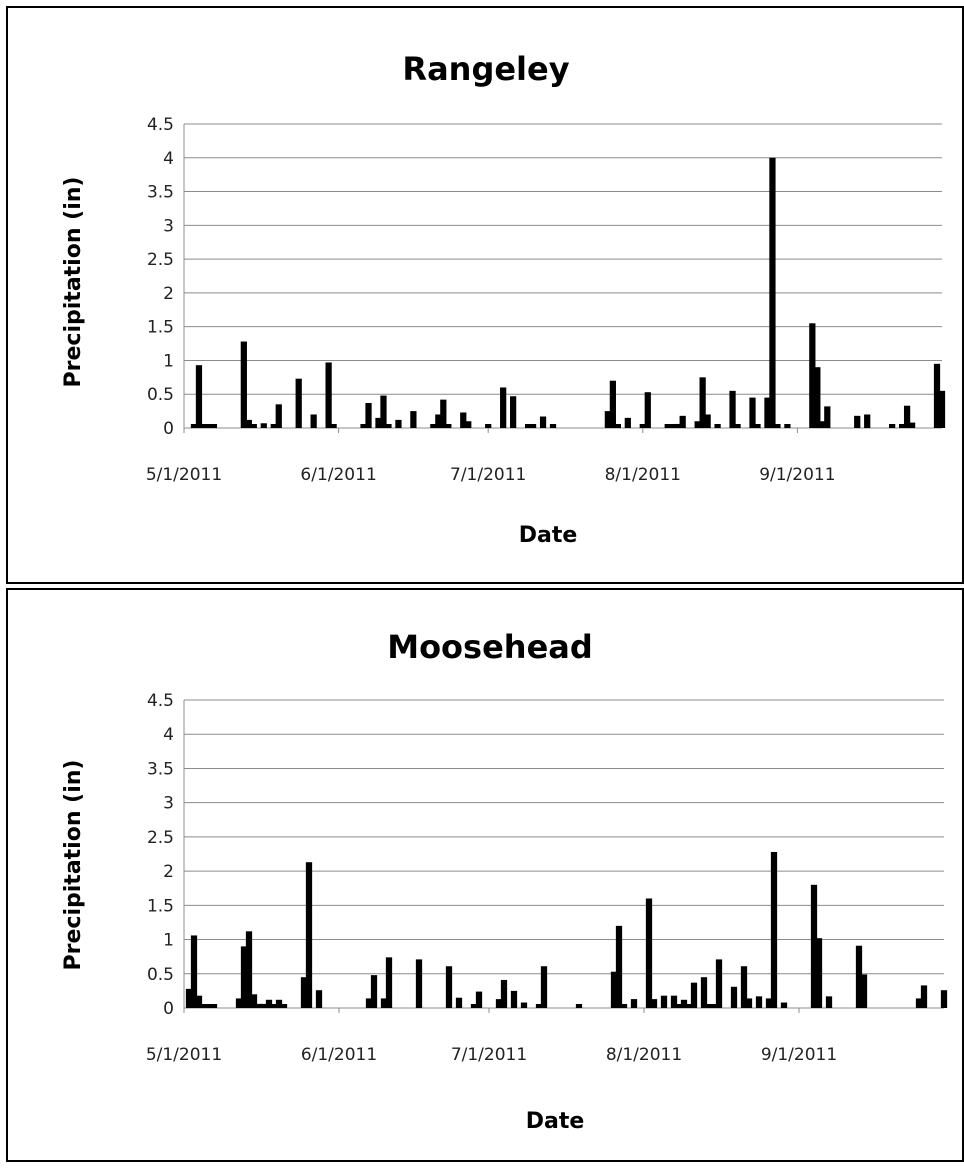 The width and height of the screenshot is (964, 1168). I want to click on chart-title: Moosehead, so click(490, 647).